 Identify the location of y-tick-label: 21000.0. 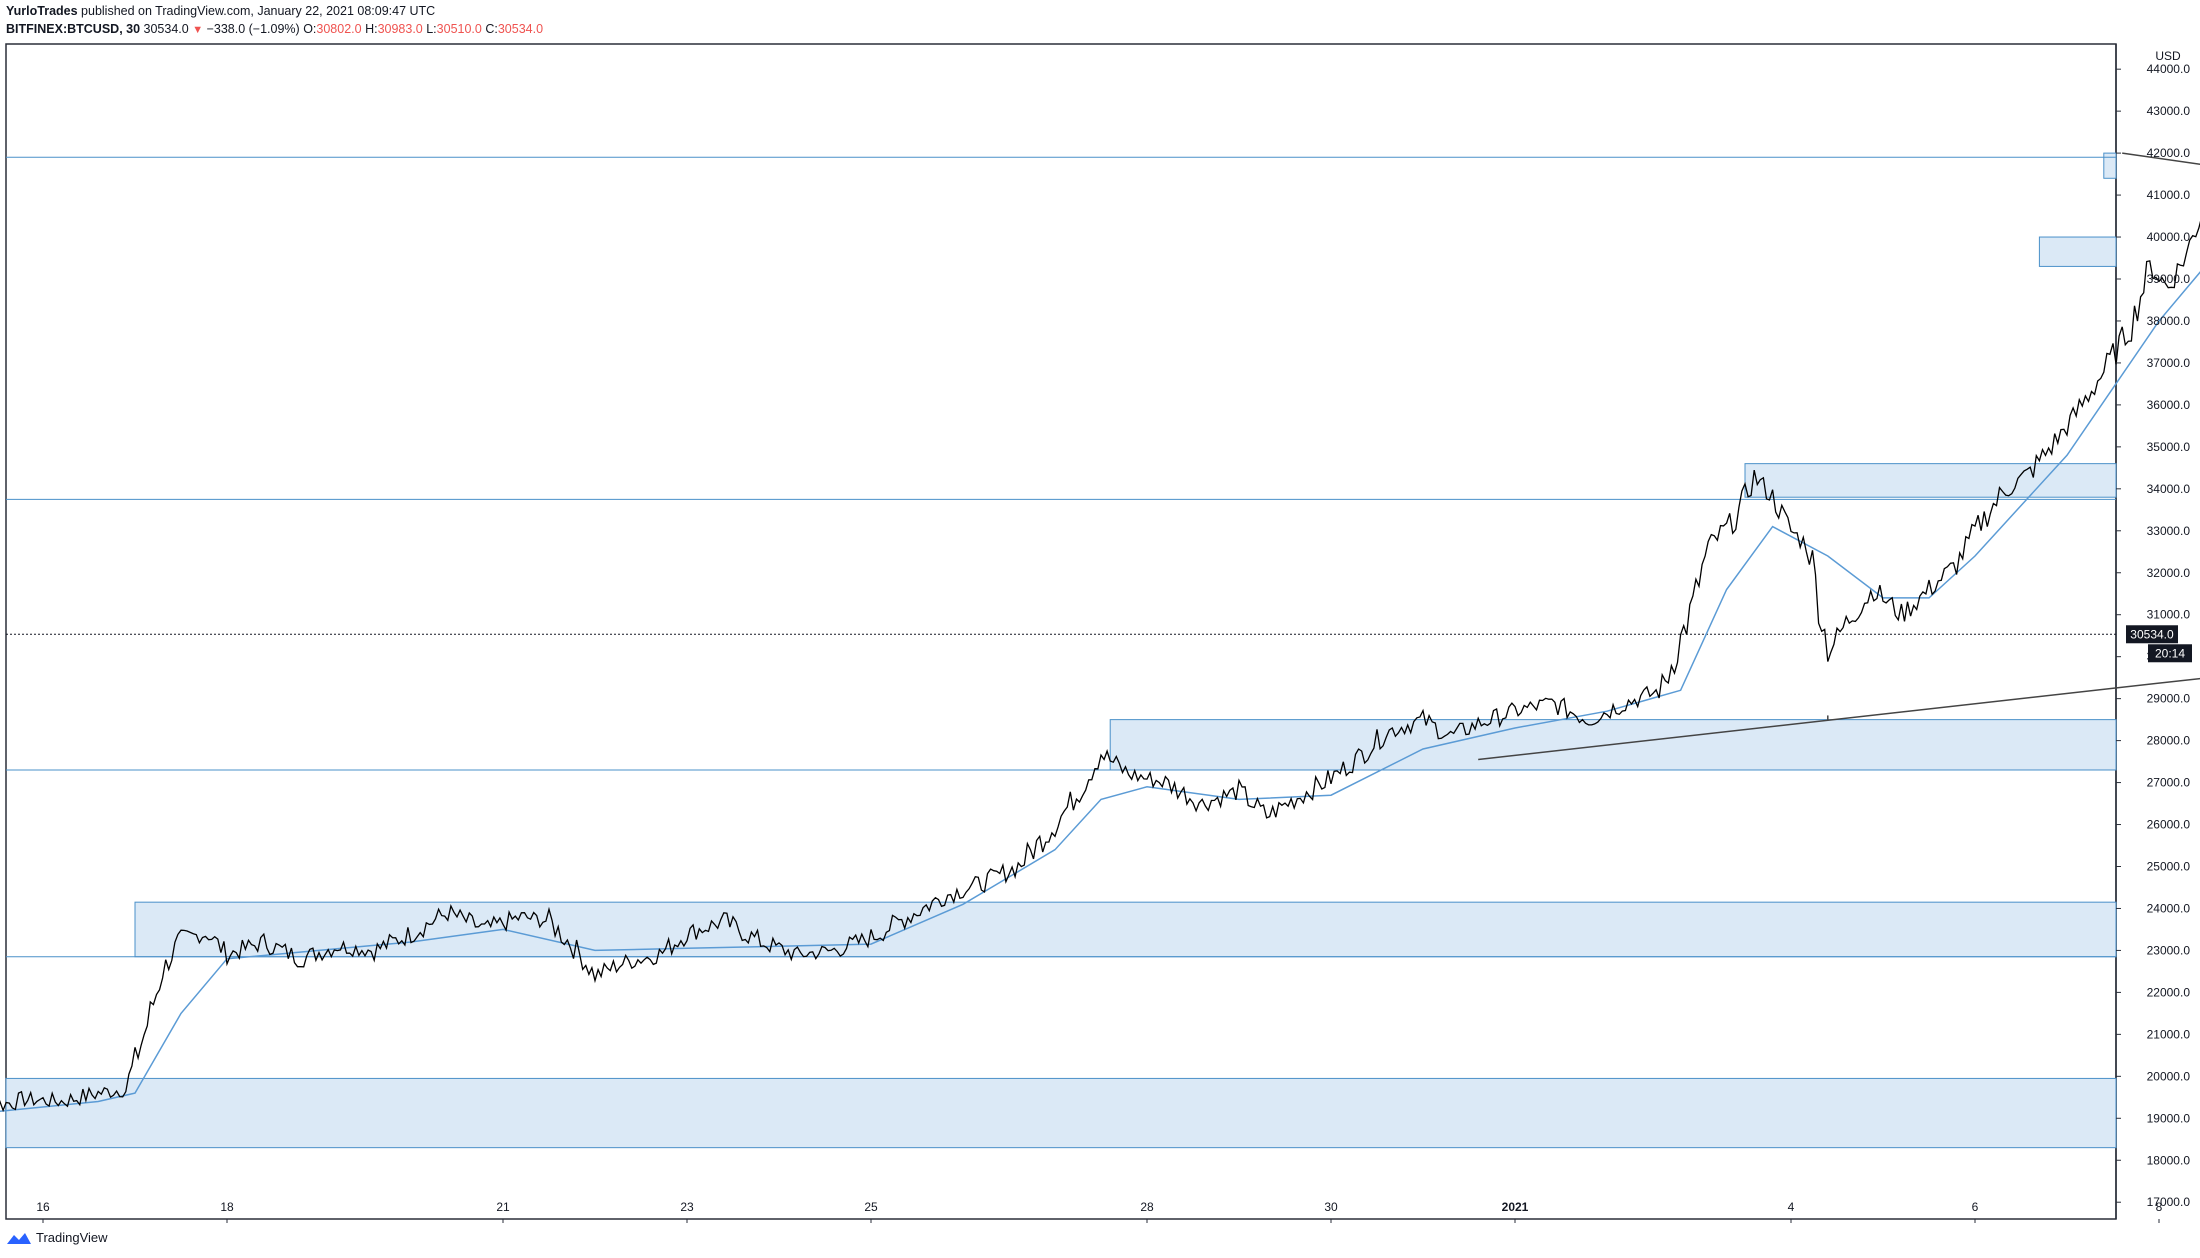
(2169, 1034).